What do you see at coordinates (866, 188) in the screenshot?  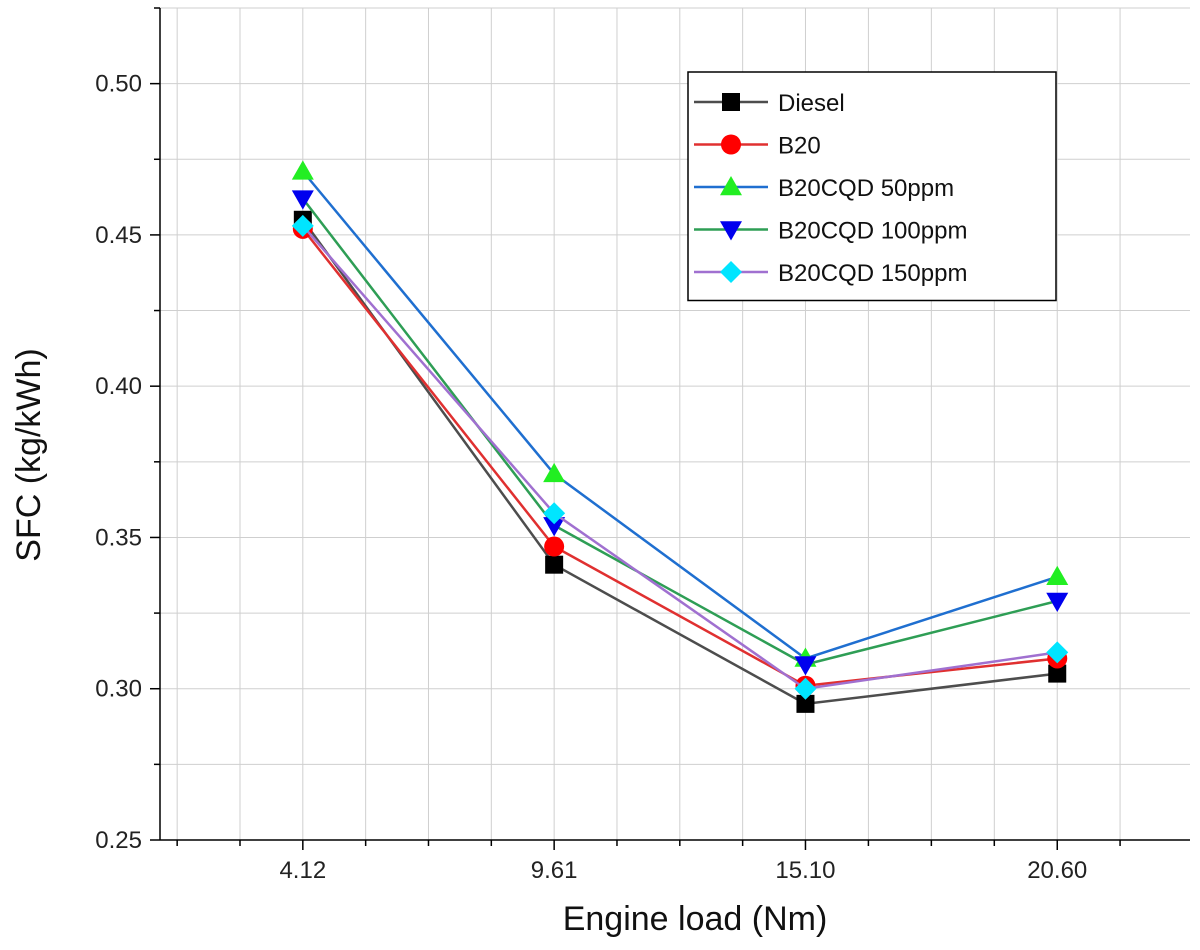 I see `legend-label: B20CQD 50ppm` at bounding box center [866, 188].